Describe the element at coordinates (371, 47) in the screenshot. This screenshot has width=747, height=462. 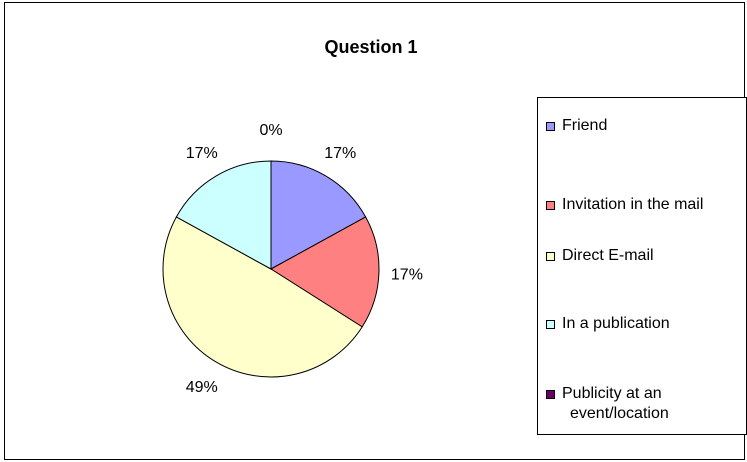
I see `chart-title: Question 1` at that location.